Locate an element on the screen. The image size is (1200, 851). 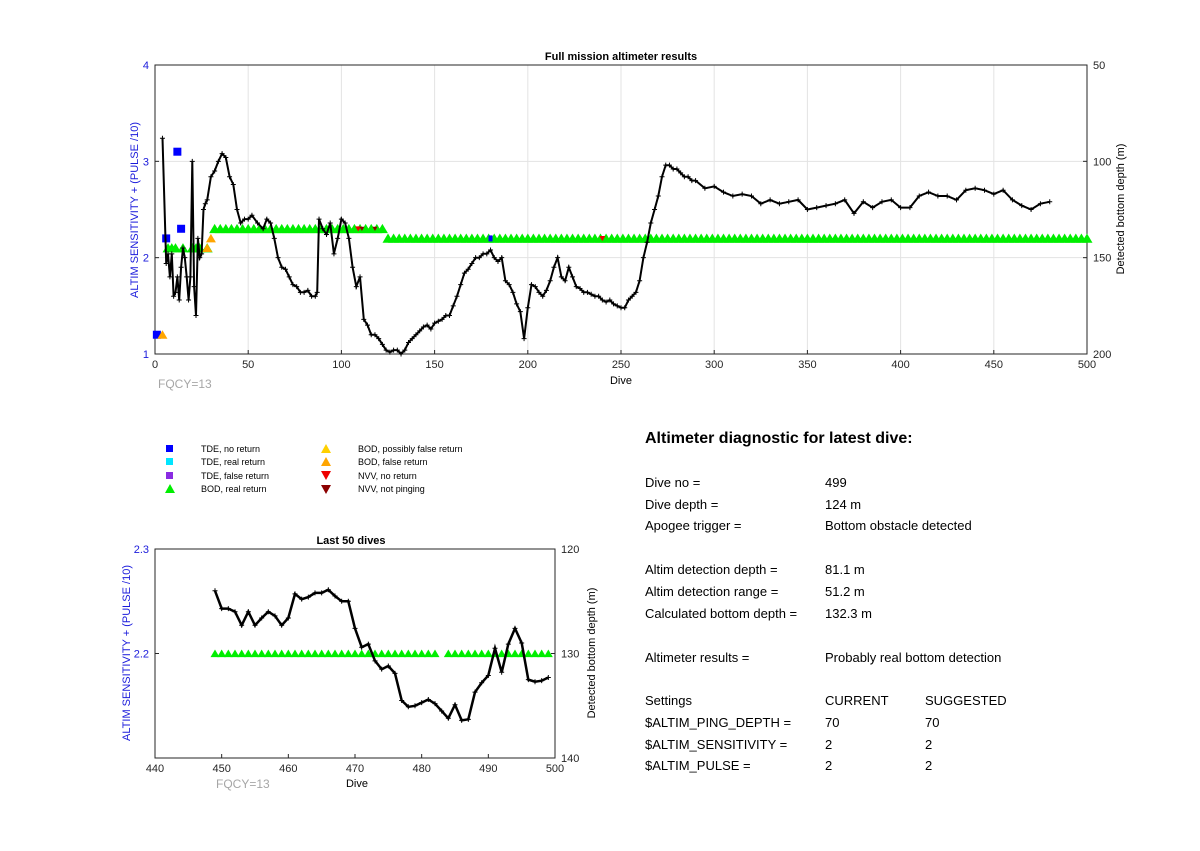
legend-marker-tde-no-return is located at coordinates (169, 448).